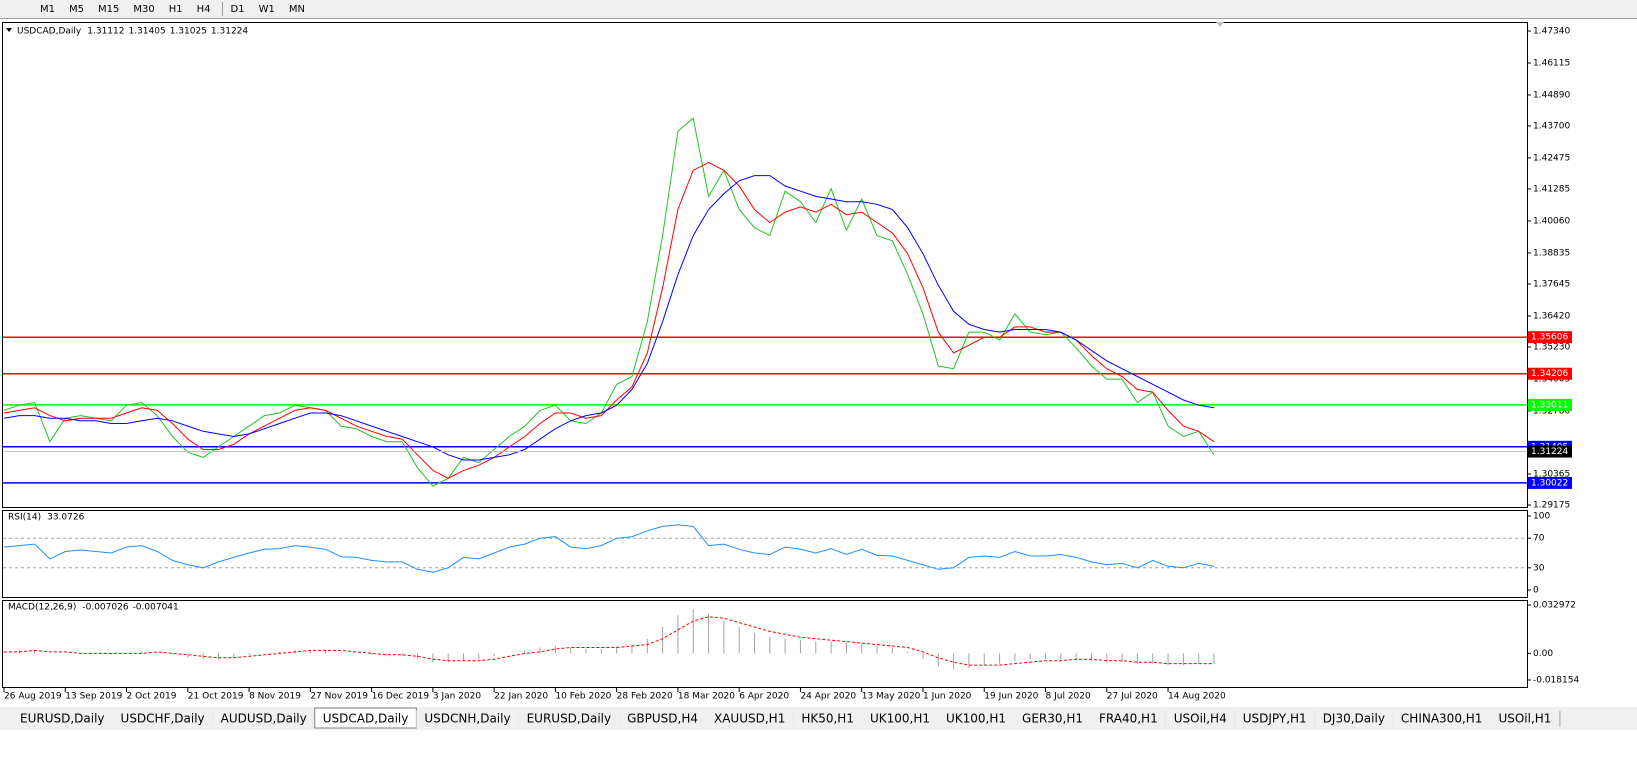 The image size is (1637, 761). Describe the element at coordinates (1132, 697) in the screenshot. I see `x-tick-label: 27 Jul 2020` at that location.